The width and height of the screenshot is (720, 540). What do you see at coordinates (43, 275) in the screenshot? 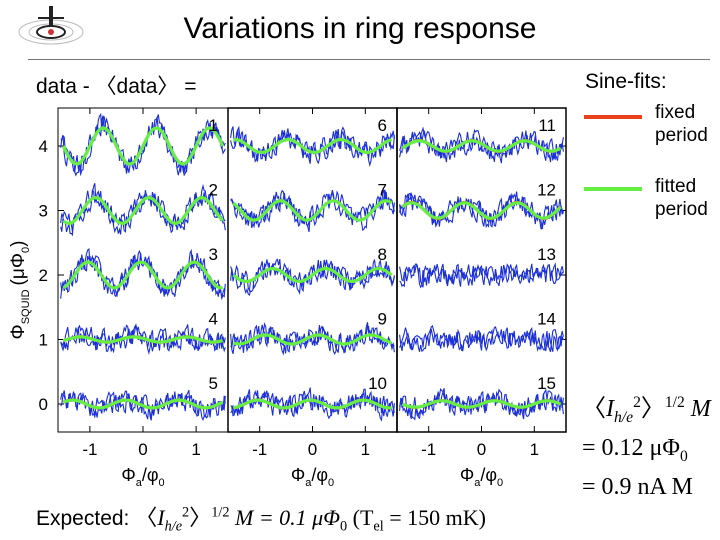
I see `y-tick-label: 2` at bounding box center [43, 275].